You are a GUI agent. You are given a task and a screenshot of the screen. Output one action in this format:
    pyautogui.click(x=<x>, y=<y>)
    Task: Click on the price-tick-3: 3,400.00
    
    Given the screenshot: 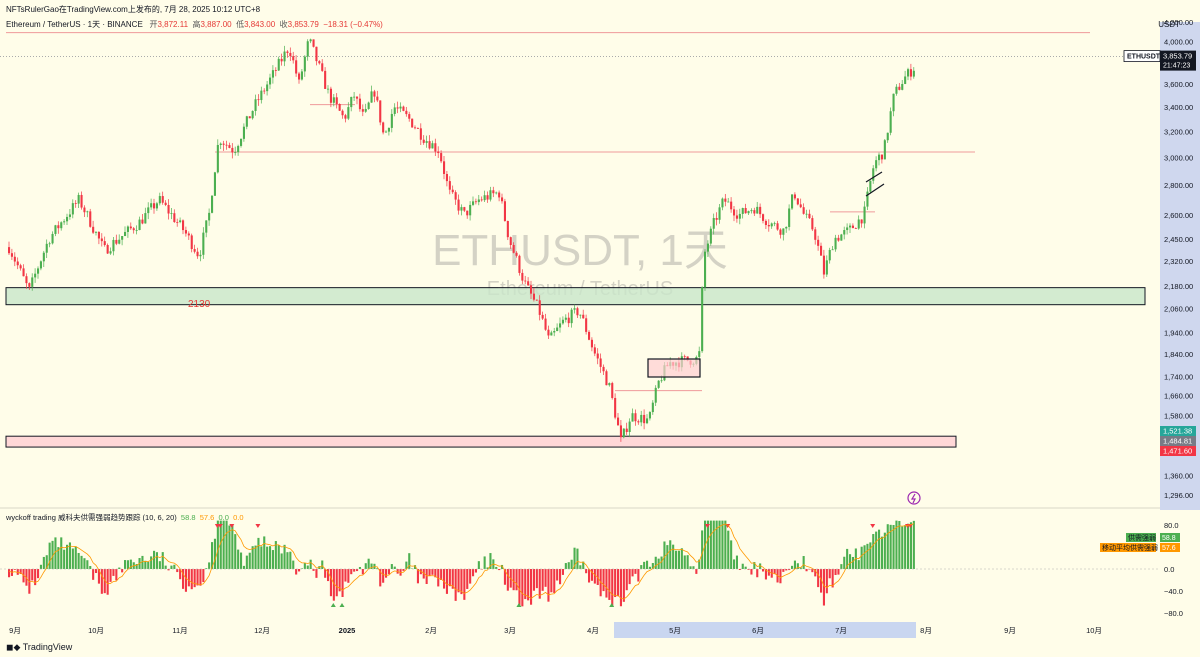 What is the action you would take?
    pyautogui.click(x=1178, y=107)
    